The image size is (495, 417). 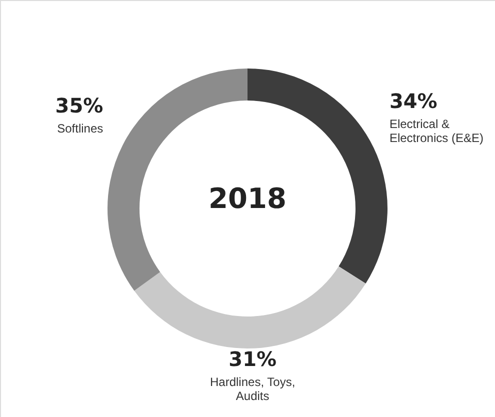 I want to click on donut-slice, so click(x=250, y=307).